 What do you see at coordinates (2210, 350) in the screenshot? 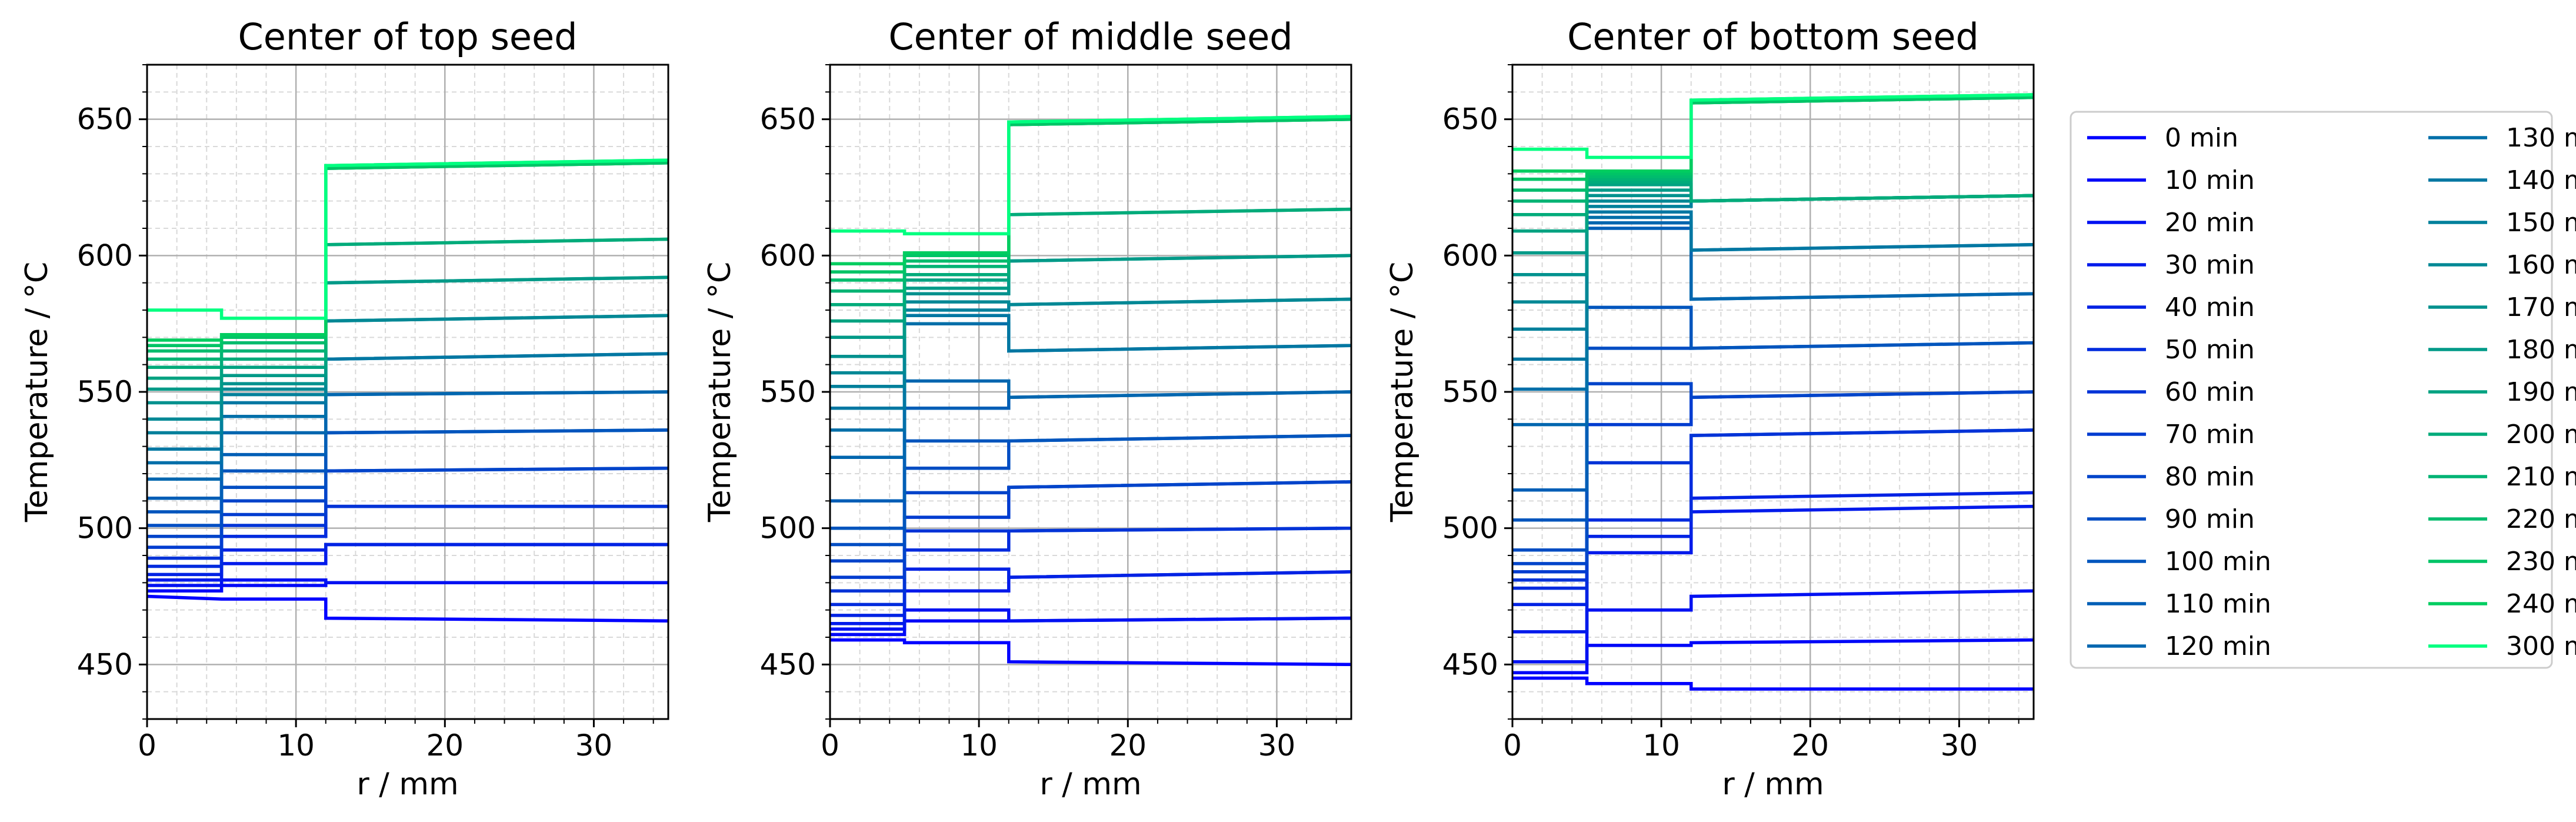
I see `legend-label: 50 min` at bounding box center [2210, 350].